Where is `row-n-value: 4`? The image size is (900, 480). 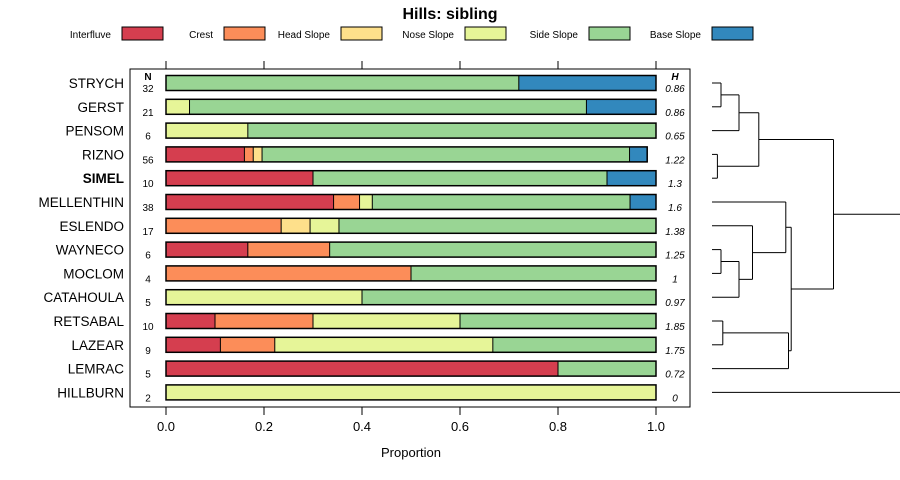 row-n-value: 4 is located at coordinates (148, 279).